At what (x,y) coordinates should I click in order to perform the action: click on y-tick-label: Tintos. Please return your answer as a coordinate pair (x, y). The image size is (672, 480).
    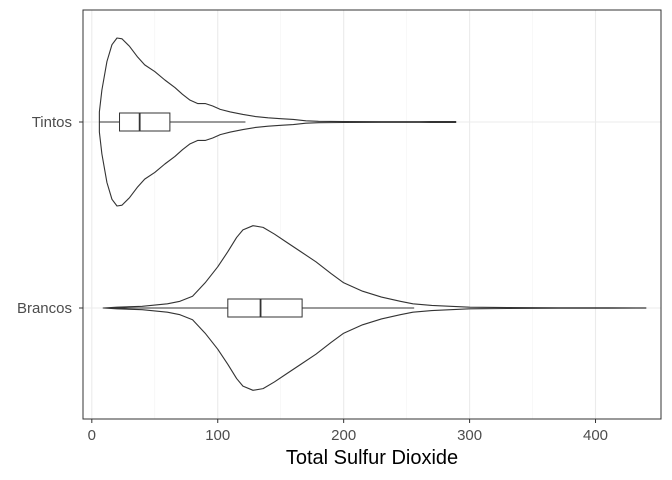
    Looking at the image, I should click on (52, 122).